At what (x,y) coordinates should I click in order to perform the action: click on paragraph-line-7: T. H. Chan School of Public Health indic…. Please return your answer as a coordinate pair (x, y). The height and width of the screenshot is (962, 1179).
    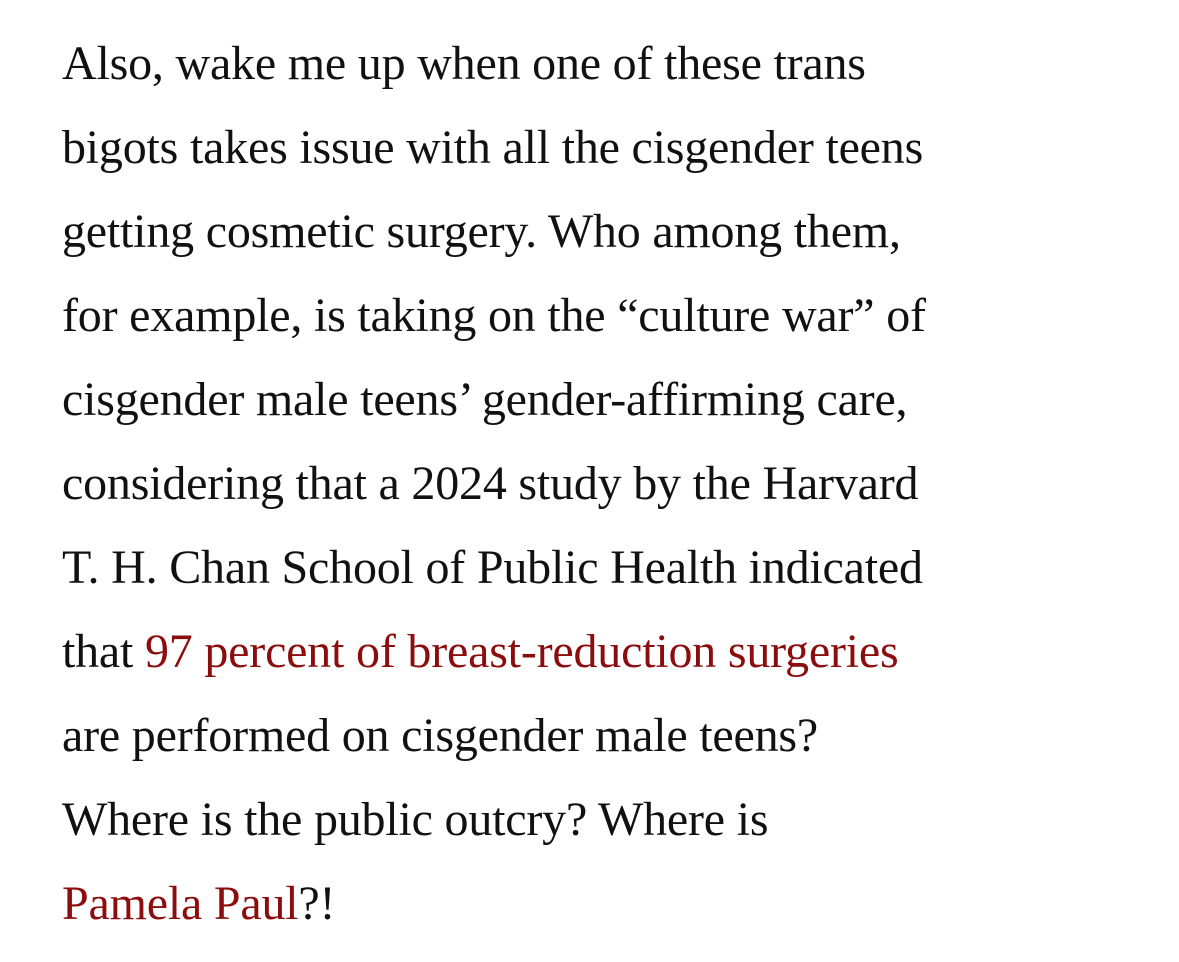
    Looking at the image, I should click on (492, 567).